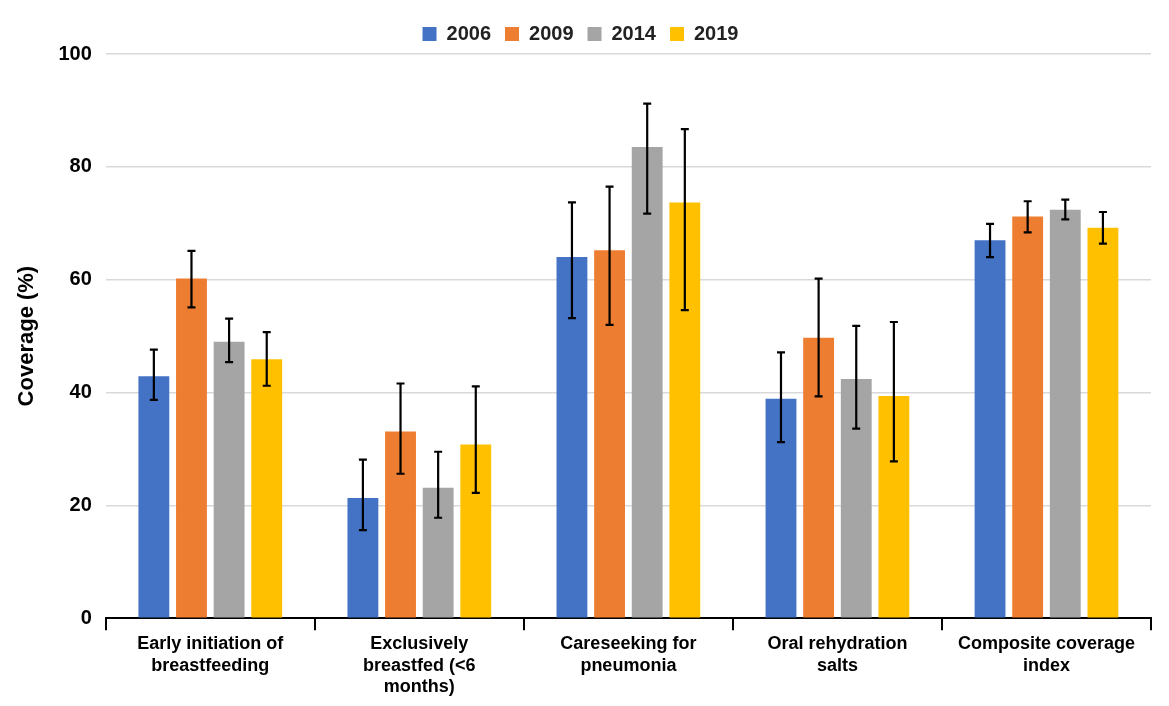 This screenshot has width=1169, height=706. Describe the element at coordinates (26, 336) in the screenshot. I see `y-axis-title: Coverage (%)` at that location.